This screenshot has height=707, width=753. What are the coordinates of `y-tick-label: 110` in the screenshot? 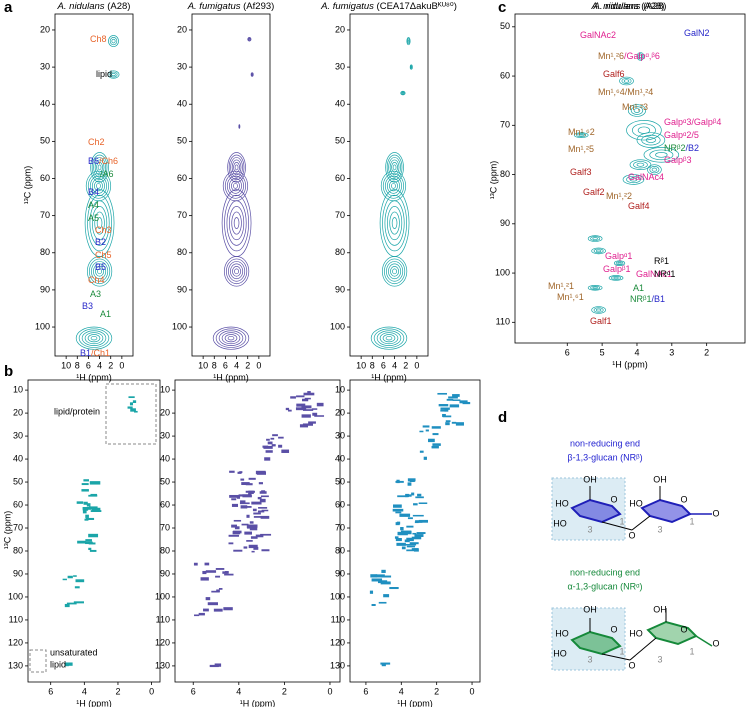 It's located at (16, 619).